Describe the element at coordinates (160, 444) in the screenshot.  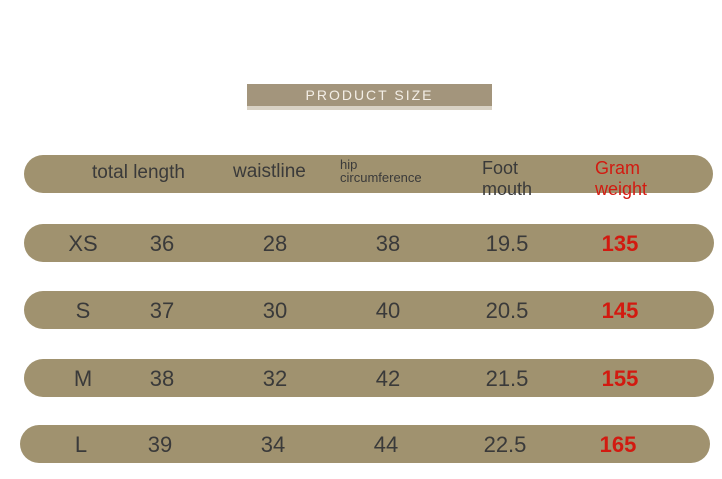
I see `cell: 39` at that location.